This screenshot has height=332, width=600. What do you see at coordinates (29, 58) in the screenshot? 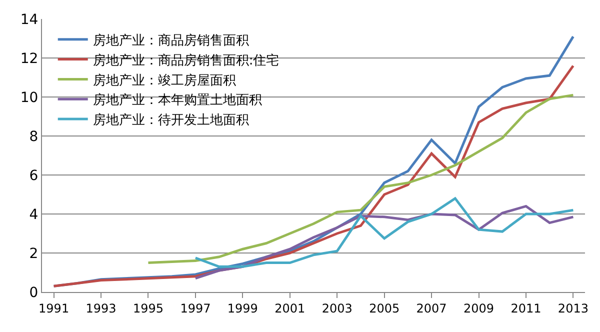
I see `y-tick-label: 12` at bounding box center [29, 58].